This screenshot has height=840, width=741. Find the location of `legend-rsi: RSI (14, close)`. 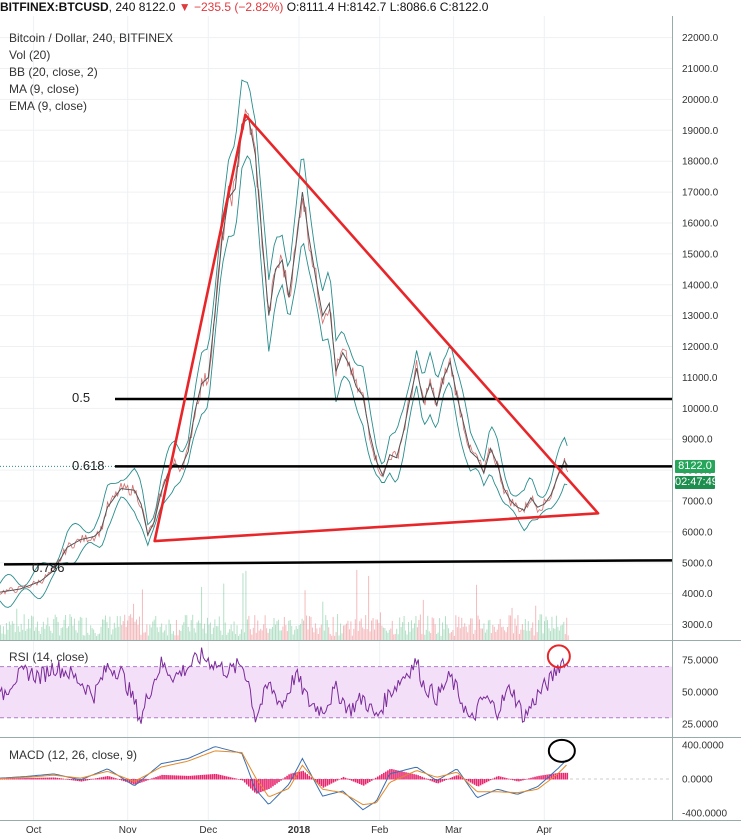

legend-rsi: RSI (14, close) is located at coordinates (49, 657).